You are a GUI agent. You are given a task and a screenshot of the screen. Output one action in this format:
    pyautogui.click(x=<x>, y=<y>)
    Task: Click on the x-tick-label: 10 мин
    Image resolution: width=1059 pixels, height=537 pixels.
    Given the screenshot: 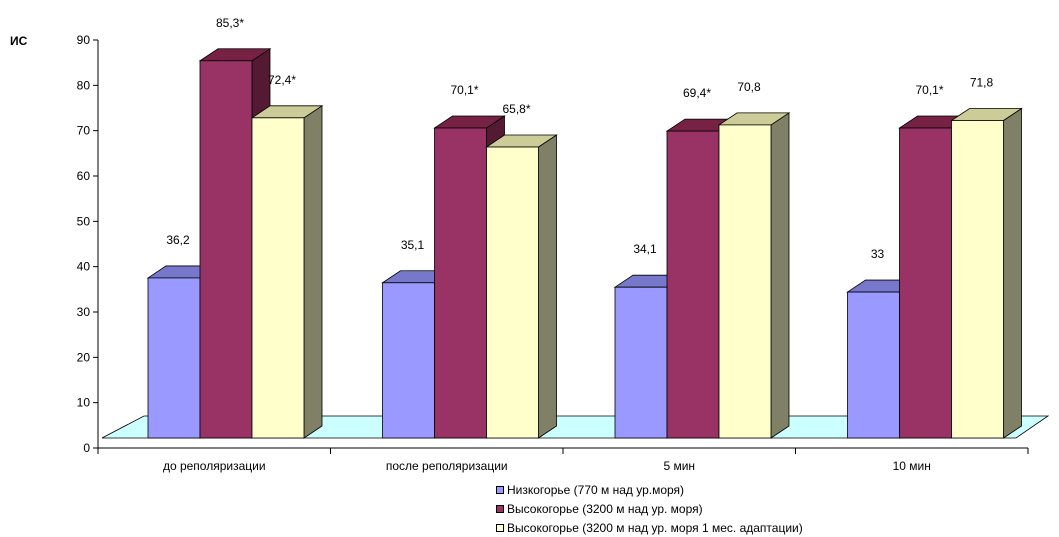 What is the action you would take?
    pyautogui.click(x=912, y=466)
    